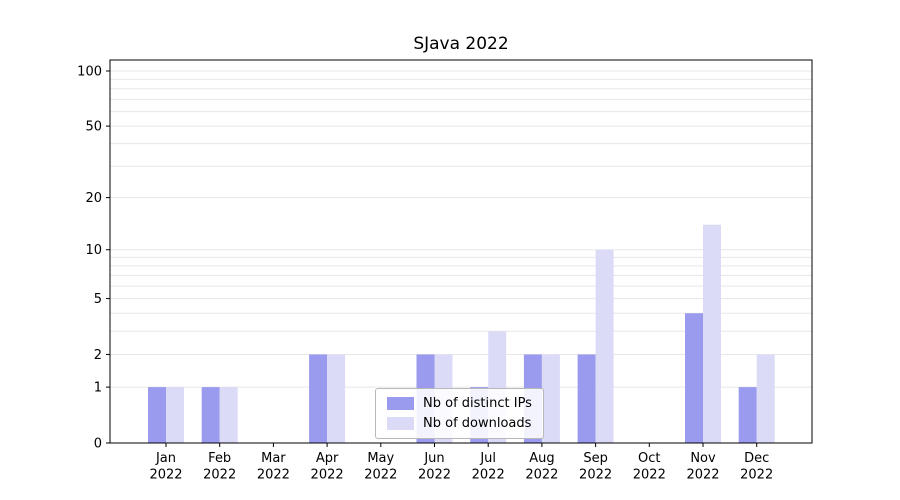 This screenshot has height=500, width=900. I want to click on bar-series0-month11, so click(747, 415).